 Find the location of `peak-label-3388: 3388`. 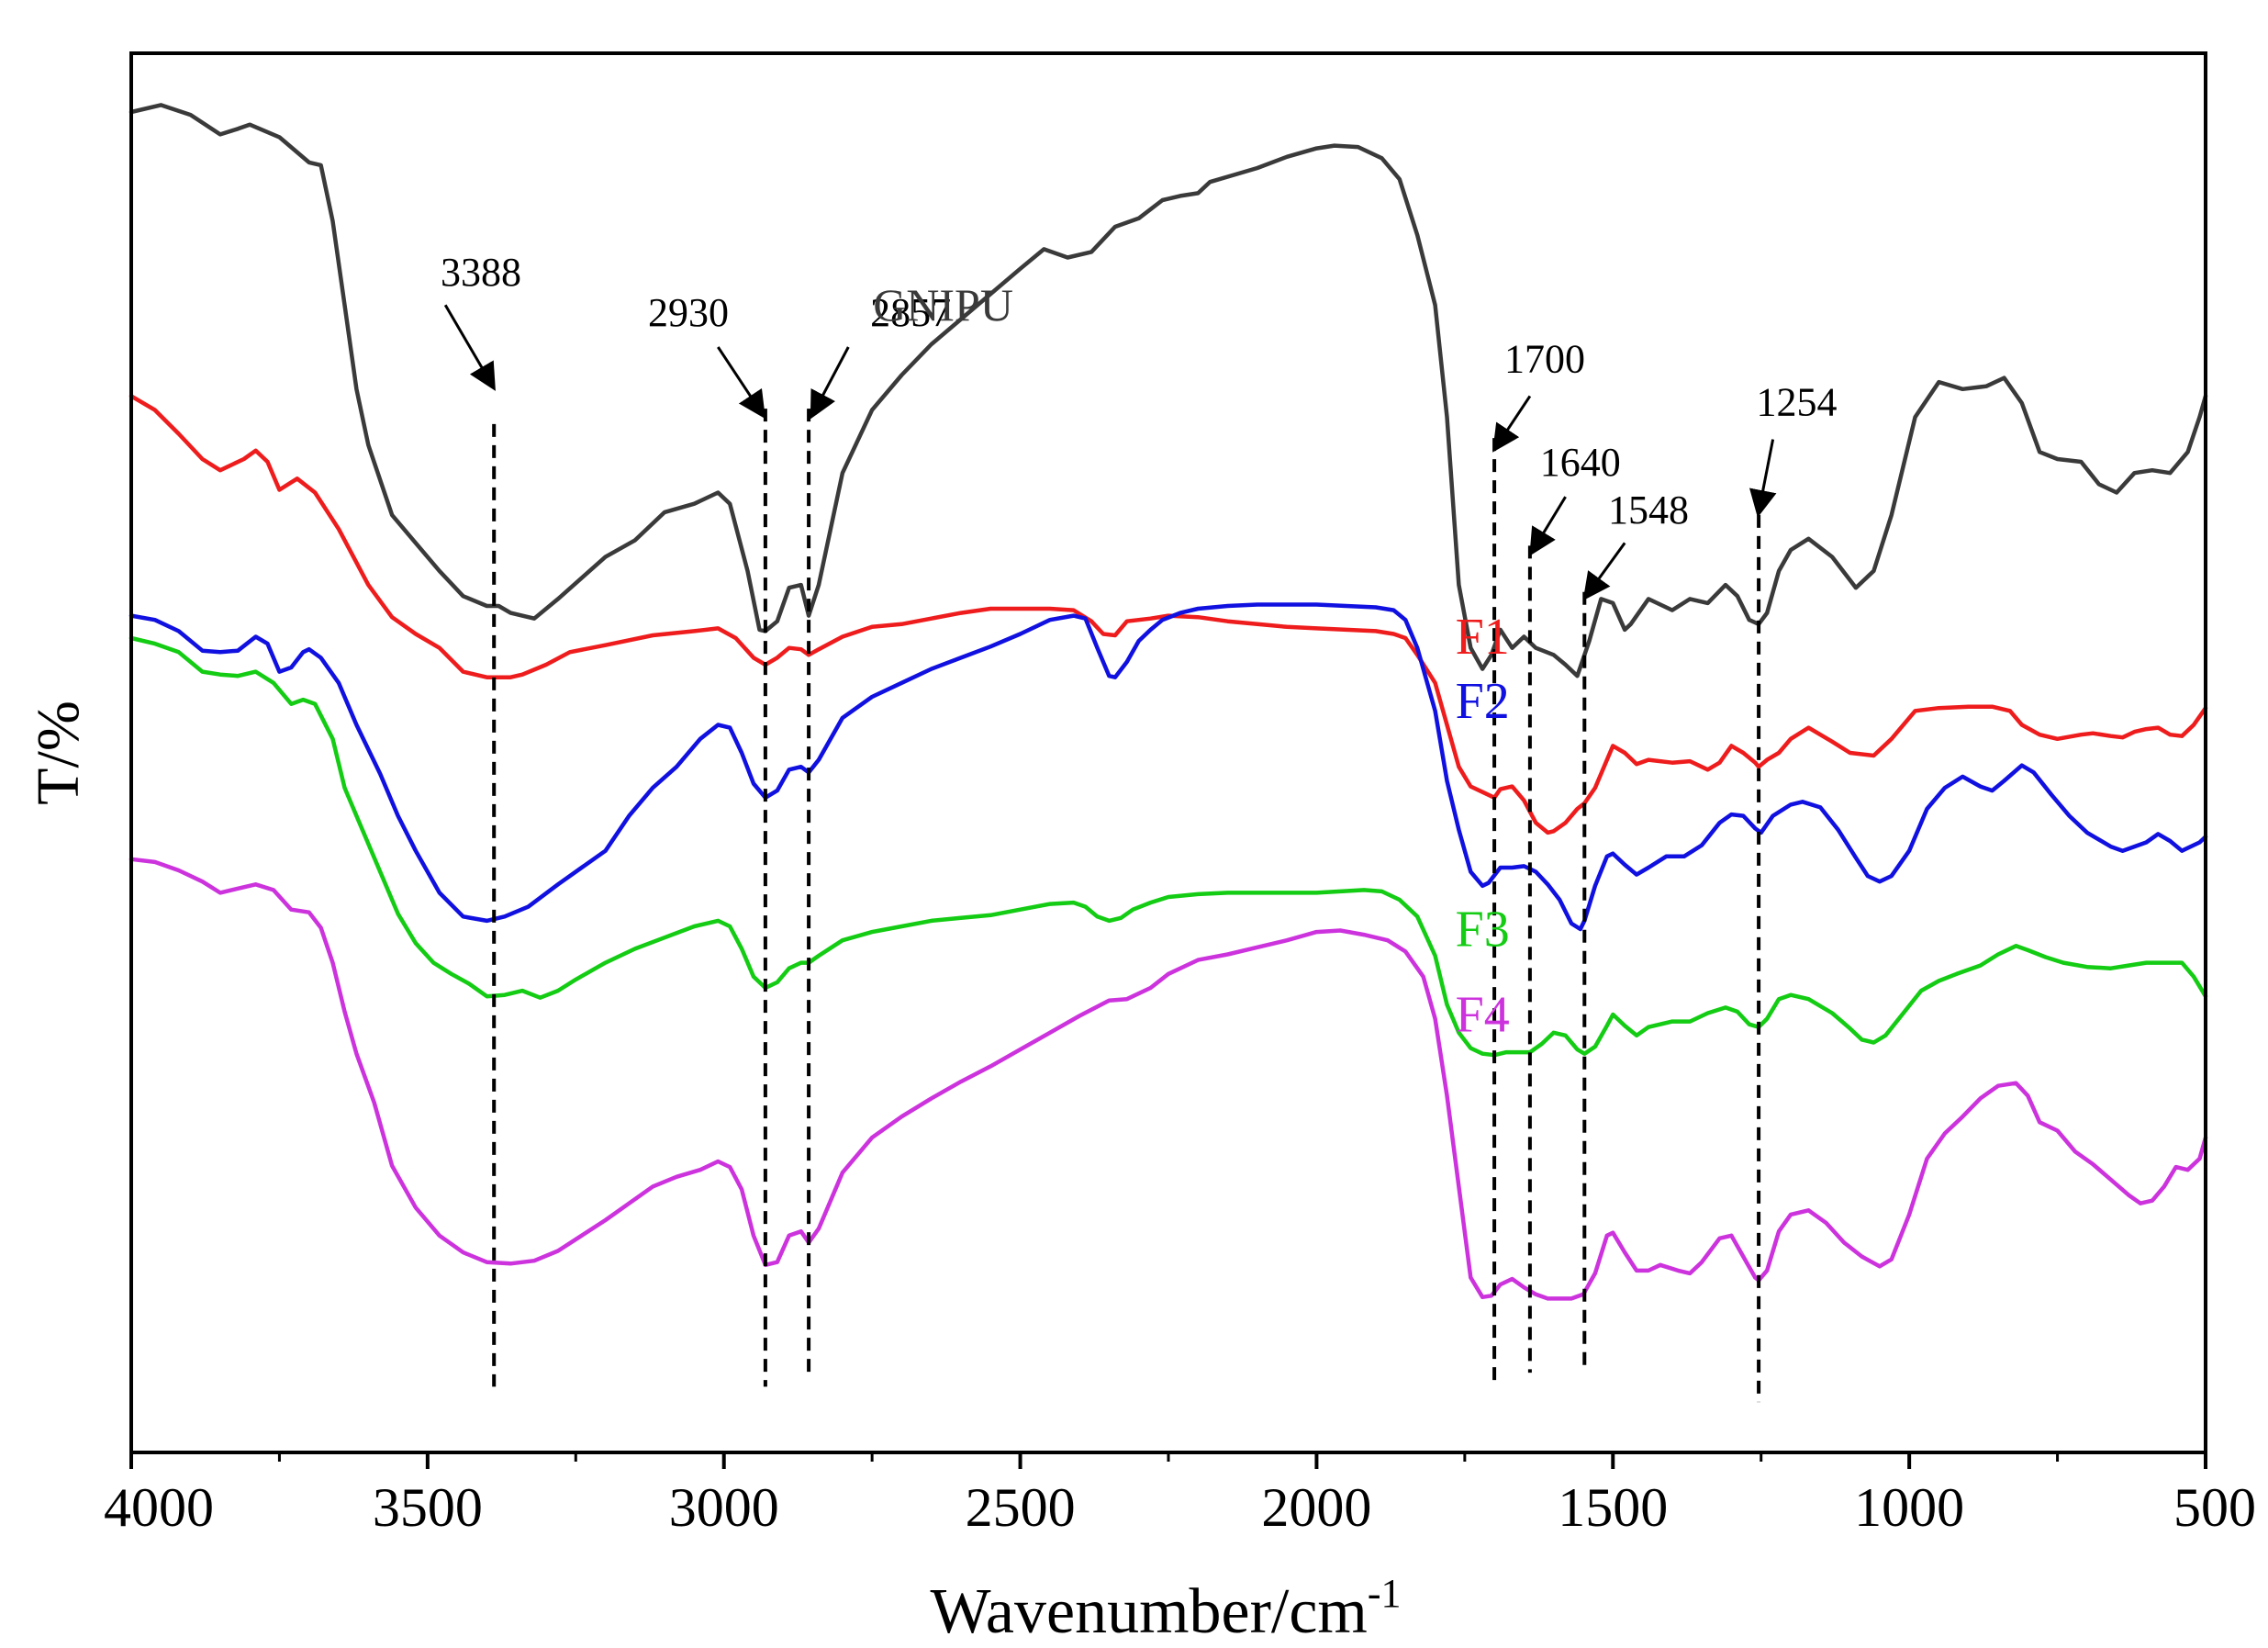

peak-label-3388: 3388 is located at coordinates (481, 272).